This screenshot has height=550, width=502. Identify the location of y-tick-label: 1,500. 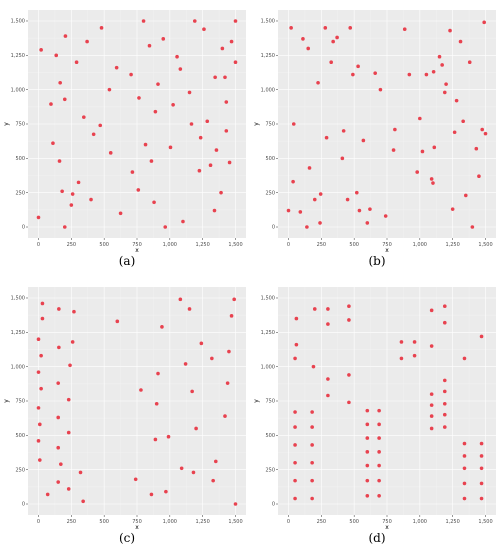
(18, 22).